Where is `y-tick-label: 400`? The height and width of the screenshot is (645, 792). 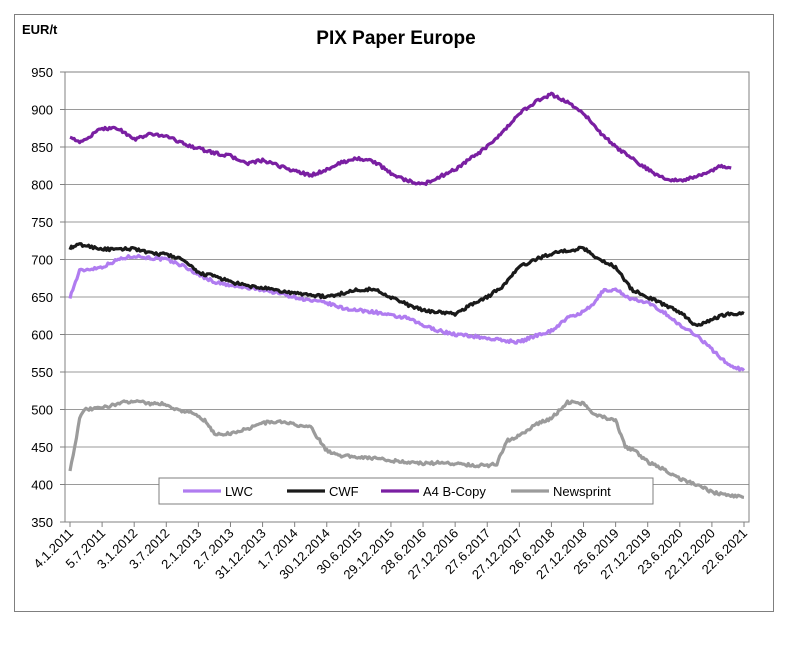
y-tick-label: 400 is located at coordinates (42, 485).